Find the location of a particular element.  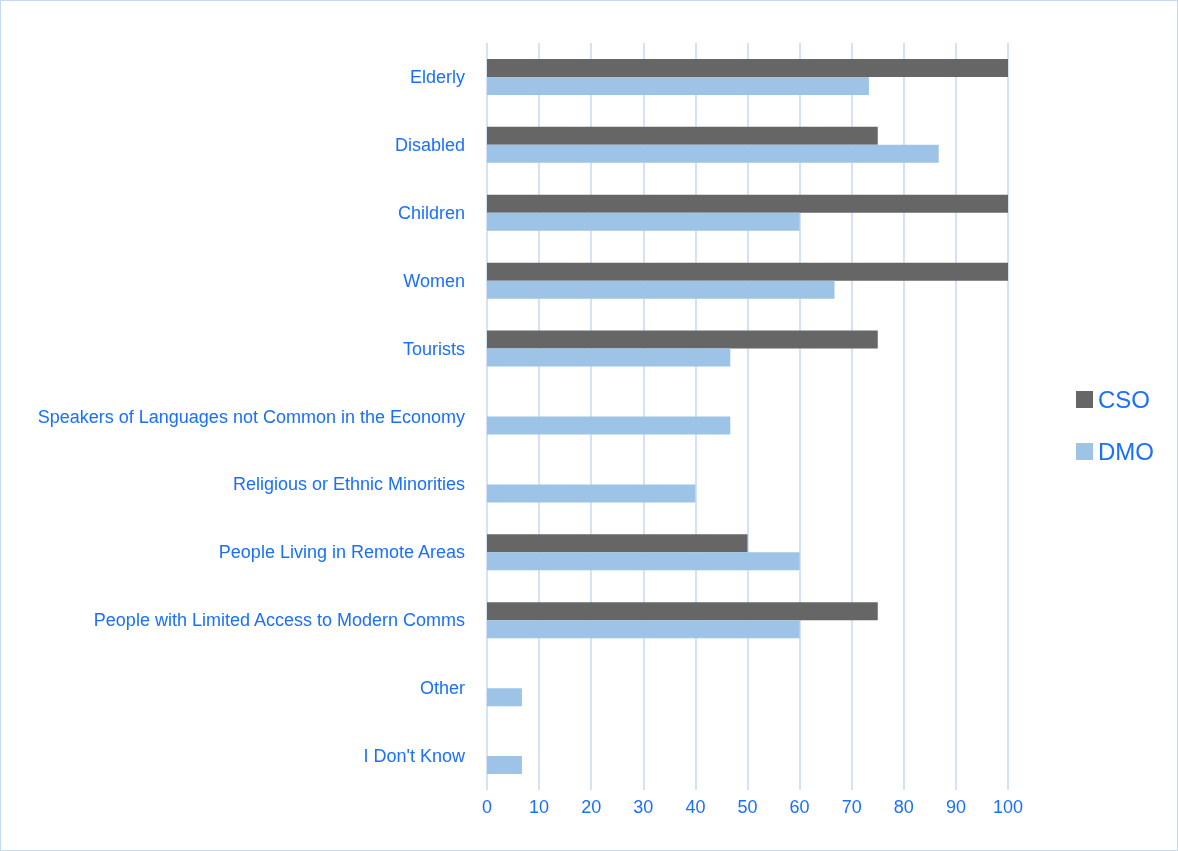

y-tick-label: Women is located at coordinates (434, 280).